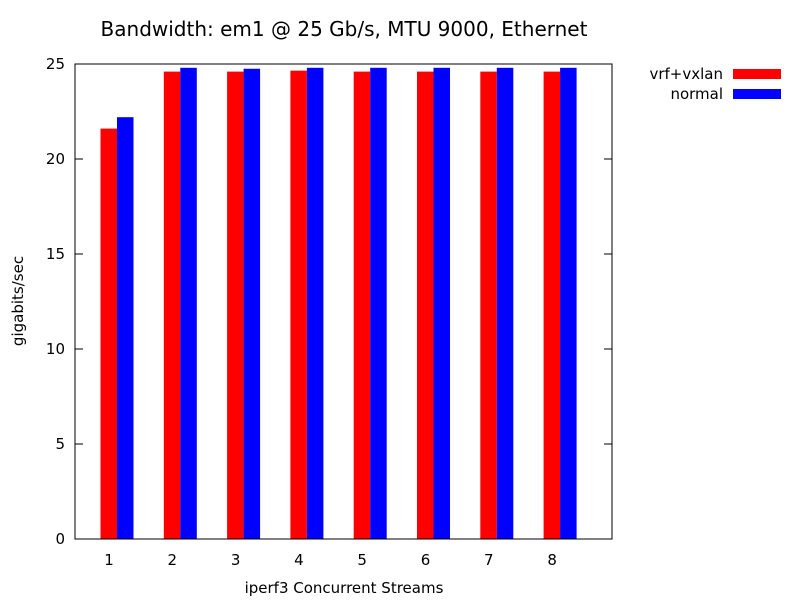 Image resolution: width=800 pixels, height=600 pixels. I want to click on y-tick-label: 0, so click(60, 539).